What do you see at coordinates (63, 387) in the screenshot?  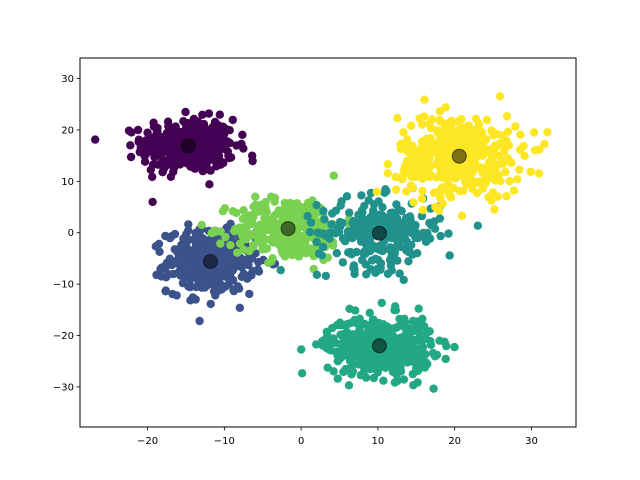 I see `y-tick-label: −30` at bounding box center [63, 387].